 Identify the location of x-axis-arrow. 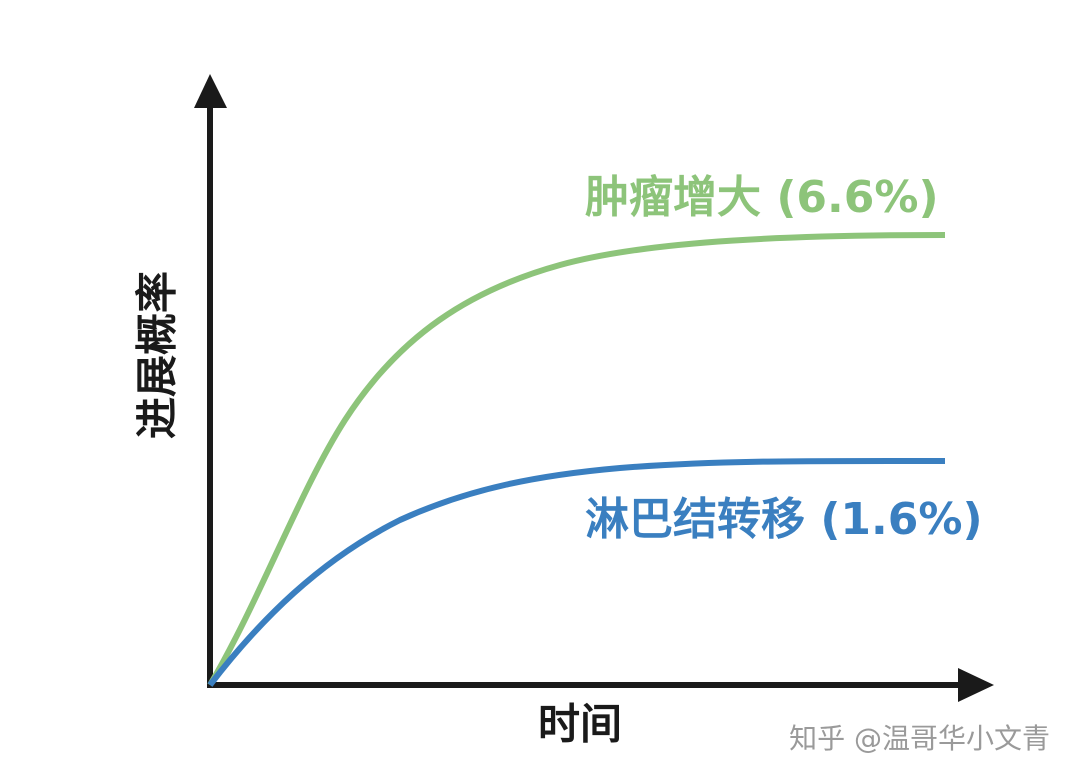
(976, 685).